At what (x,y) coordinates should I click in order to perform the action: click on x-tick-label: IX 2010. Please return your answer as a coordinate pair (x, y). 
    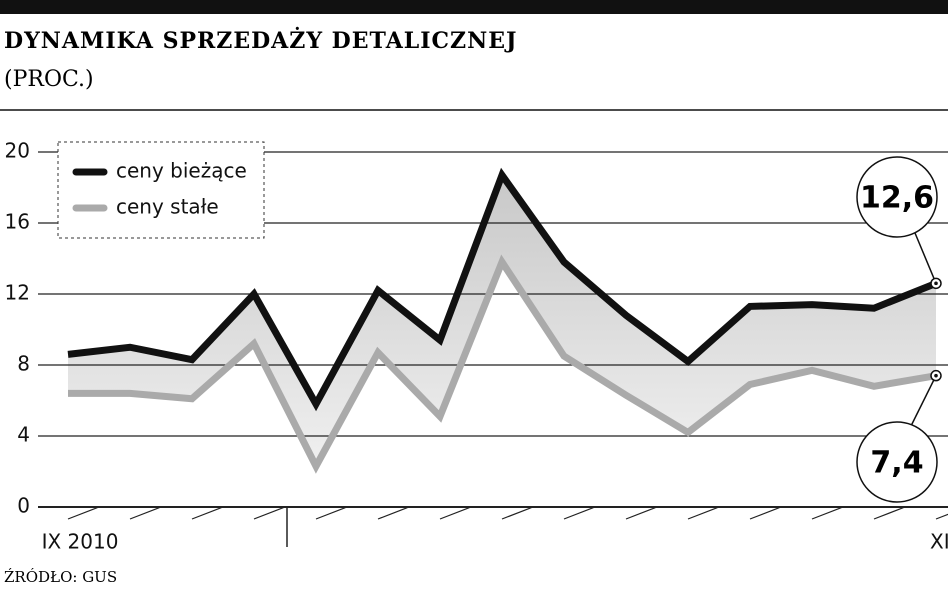
    Looking at the image, I should click on (80, 542).